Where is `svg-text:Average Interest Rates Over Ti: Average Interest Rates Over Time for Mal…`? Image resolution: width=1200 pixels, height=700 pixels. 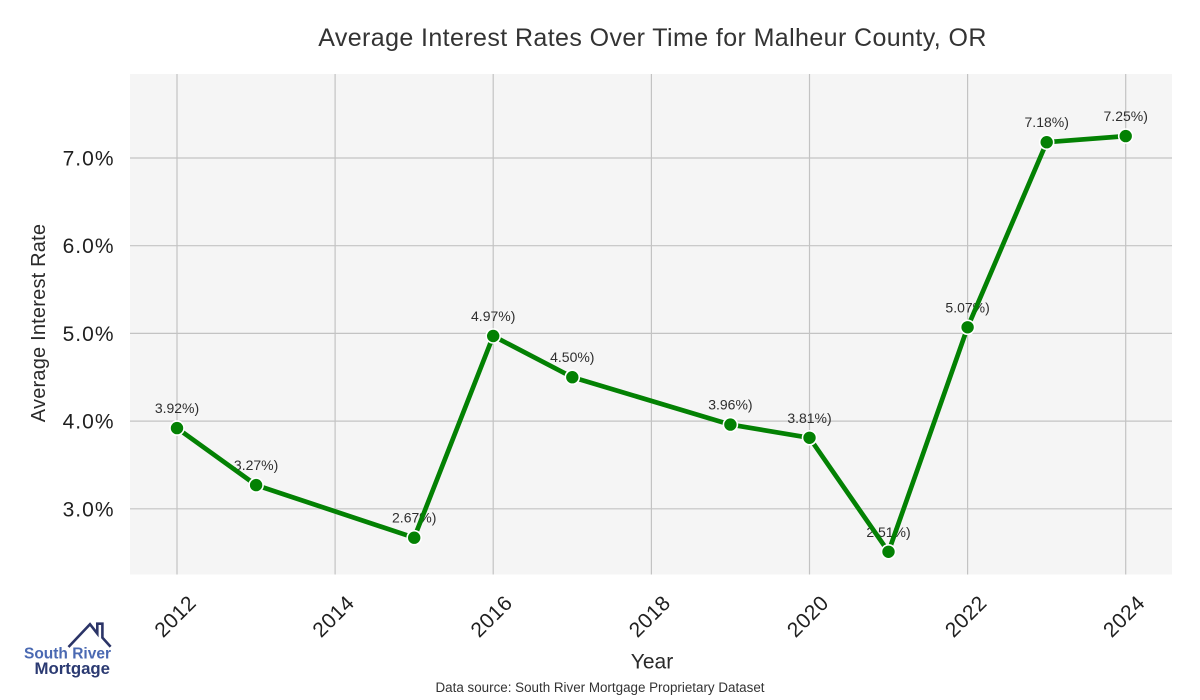 svg-text:Average Interest Rates Over Ti: Average Interest Rates Over Time for Mal… is located at coordinates (652, 38).